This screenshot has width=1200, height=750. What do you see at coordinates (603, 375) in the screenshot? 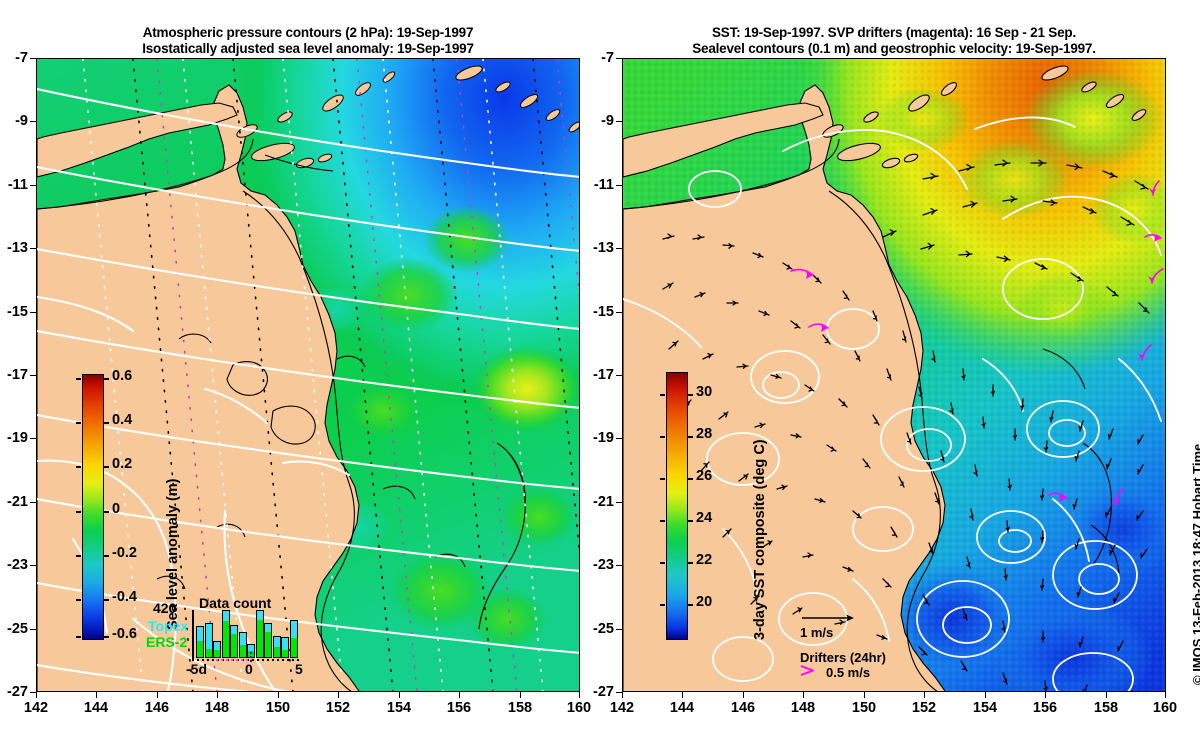
I see `right-ytick-n17: -17` at bounding box center [603, 375].